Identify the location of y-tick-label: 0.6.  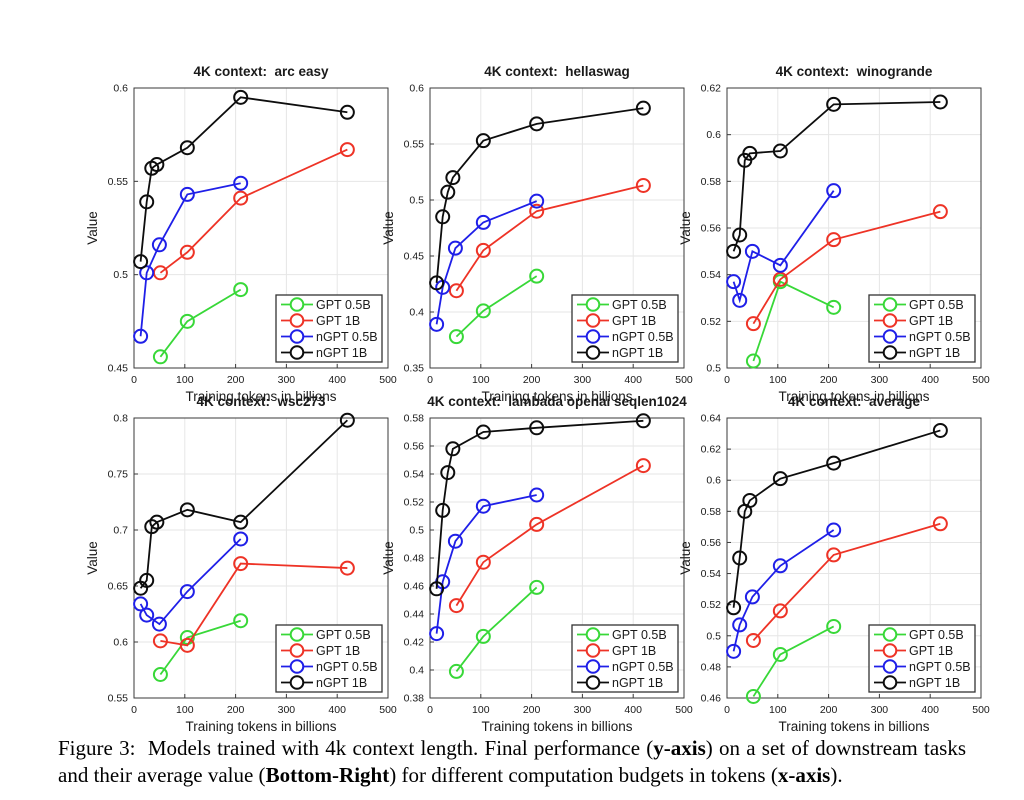
(120, 643).